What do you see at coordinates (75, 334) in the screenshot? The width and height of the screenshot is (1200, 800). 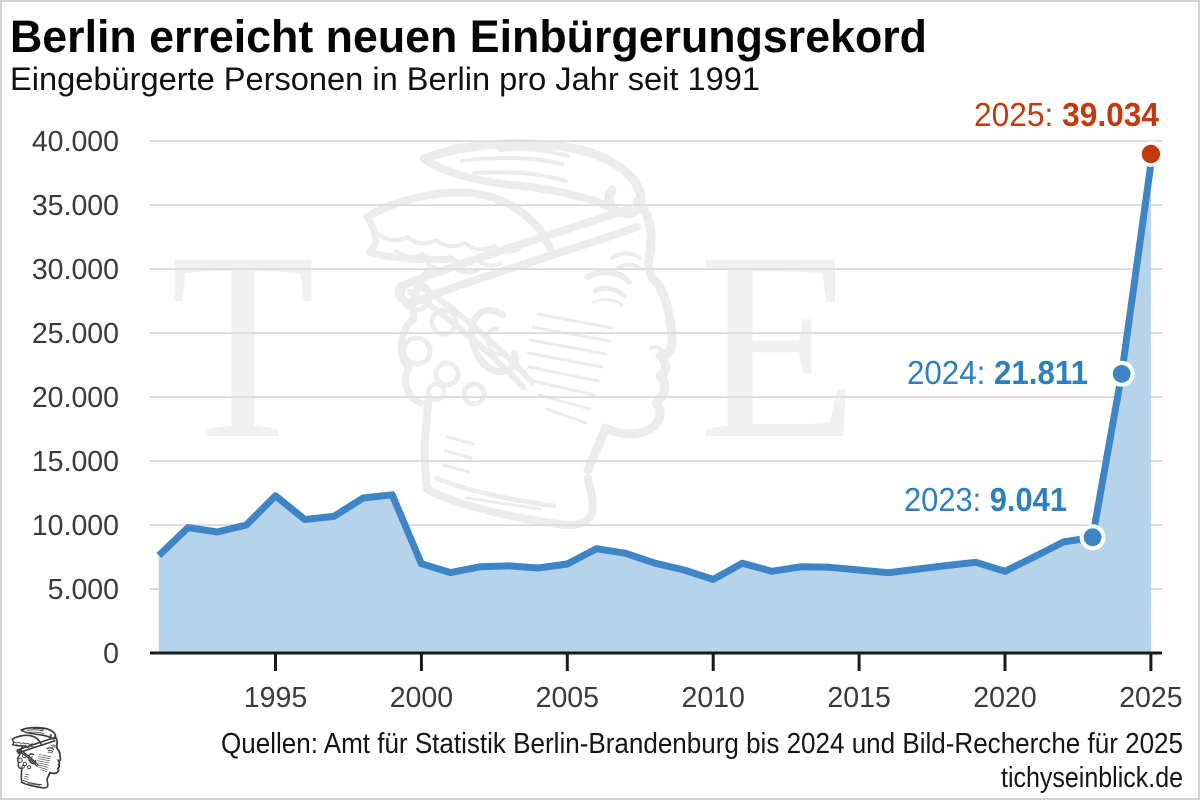 I see `svg-text: 25.000` at bounding box center [75, 334].